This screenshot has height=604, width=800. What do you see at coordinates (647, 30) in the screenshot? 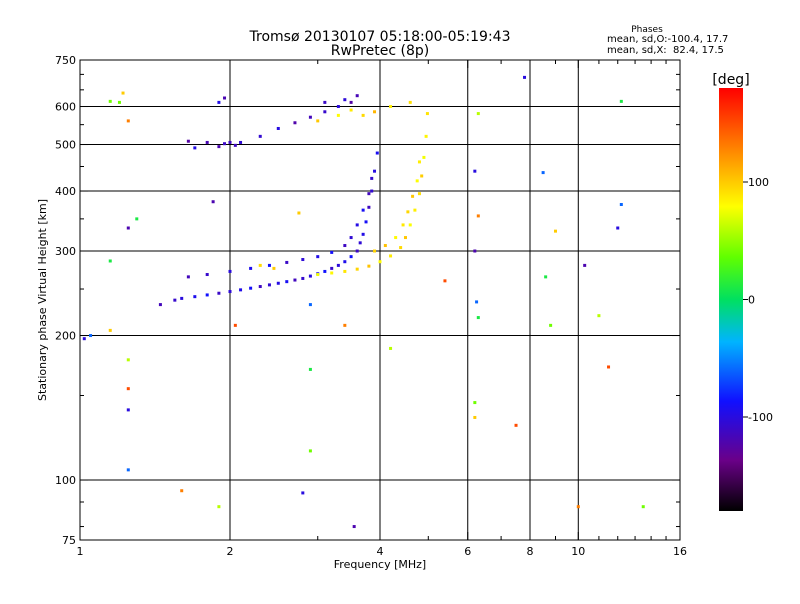
I see `stats-heading: Phases` at bounding box center [647, 30].